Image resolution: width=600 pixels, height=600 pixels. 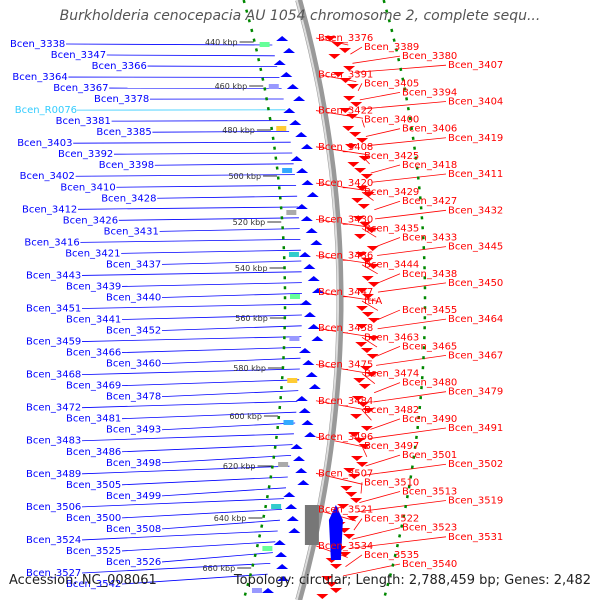 I want to click on gene-label: Bcen_3404, so click(x=475, y=101).